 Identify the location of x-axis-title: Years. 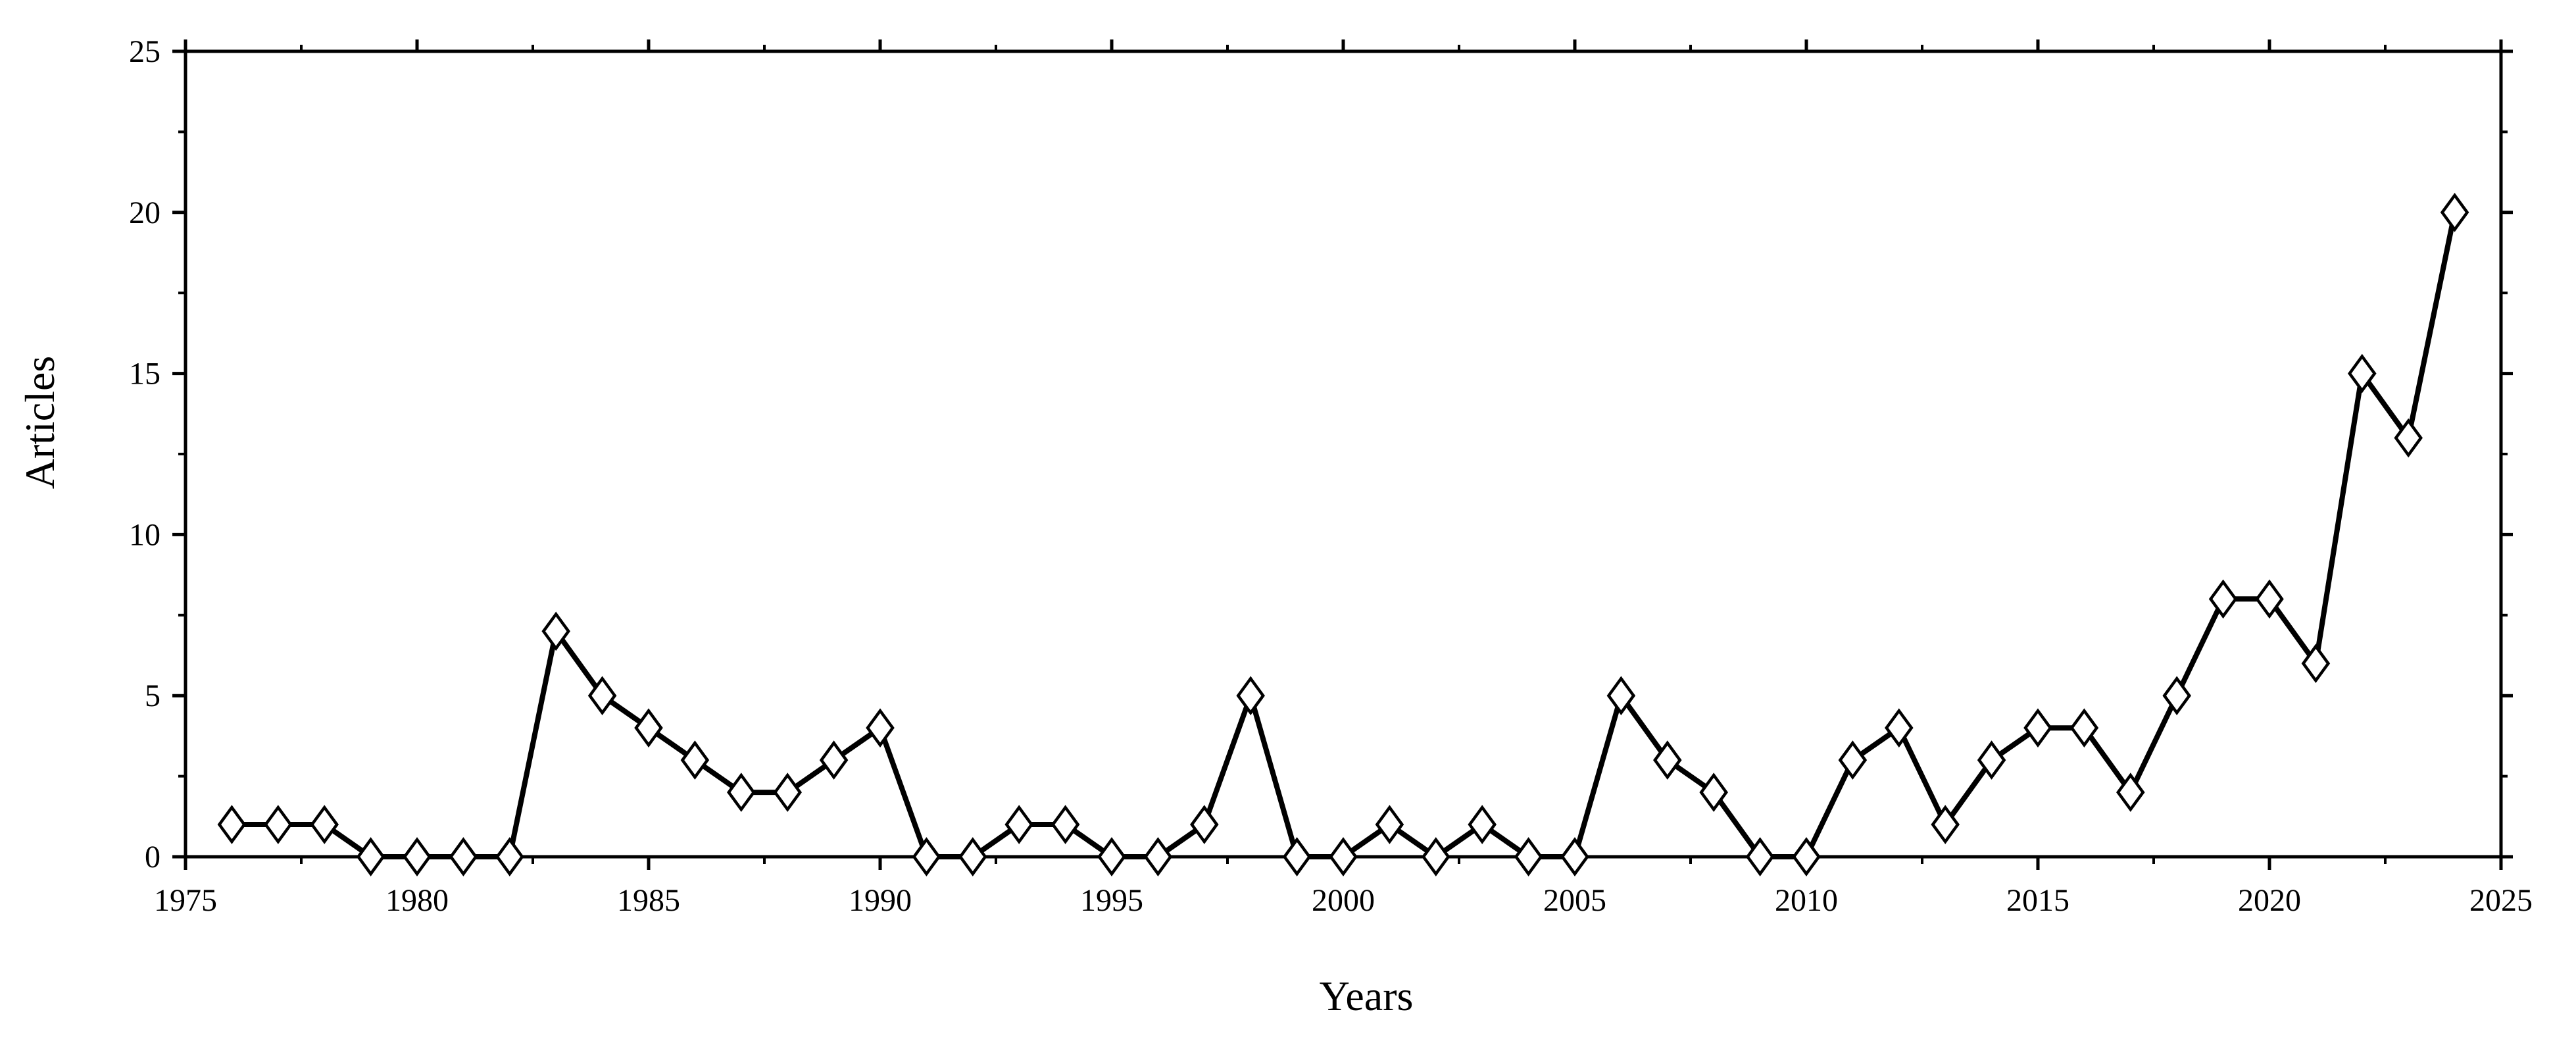
(1367, 996).